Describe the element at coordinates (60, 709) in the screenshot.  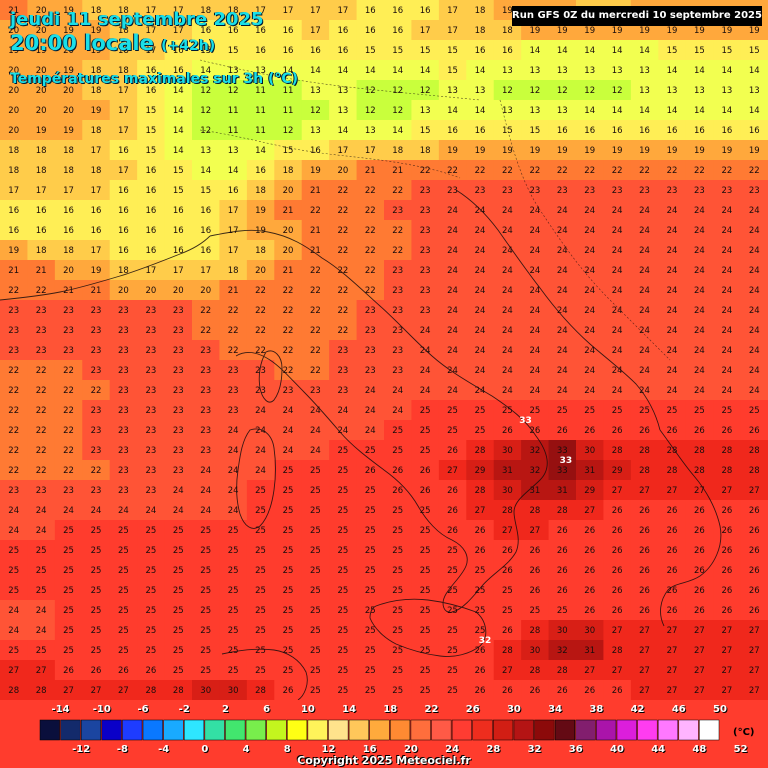
I see `legend-tick: -14` at that location.